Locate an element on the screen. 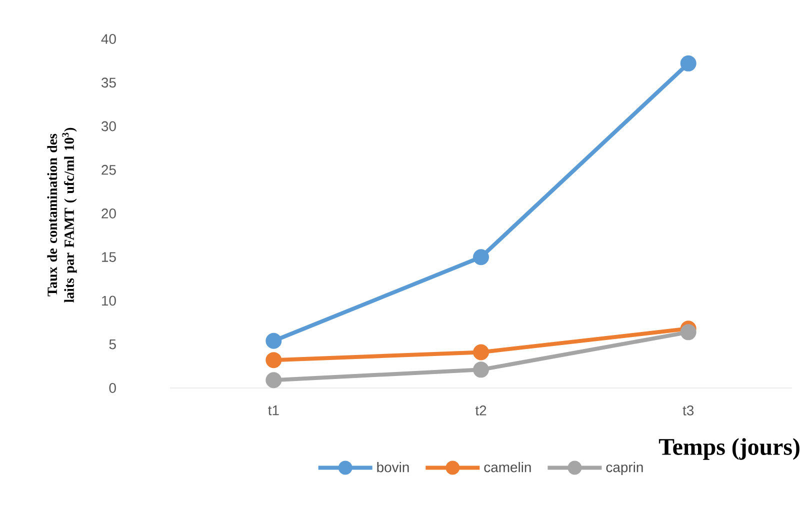  legend-label: bovin is located at coordinates (393, 467).